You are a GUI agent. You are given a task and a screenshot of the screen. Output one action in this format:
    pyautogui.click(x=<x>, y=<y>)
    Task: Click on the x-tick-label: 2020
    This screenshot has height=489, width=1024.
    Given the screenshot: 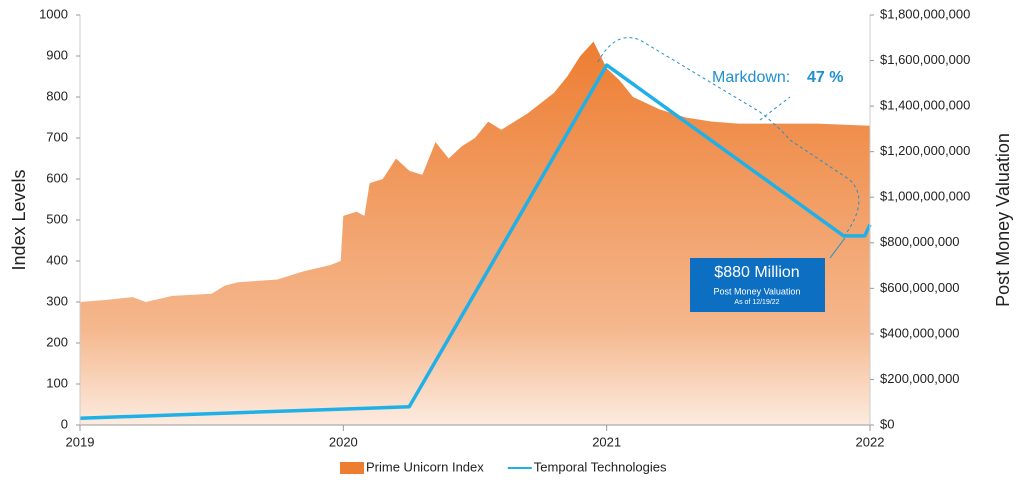 What is the action you would take?
    pyautogui.click(x=343, y=441)
    